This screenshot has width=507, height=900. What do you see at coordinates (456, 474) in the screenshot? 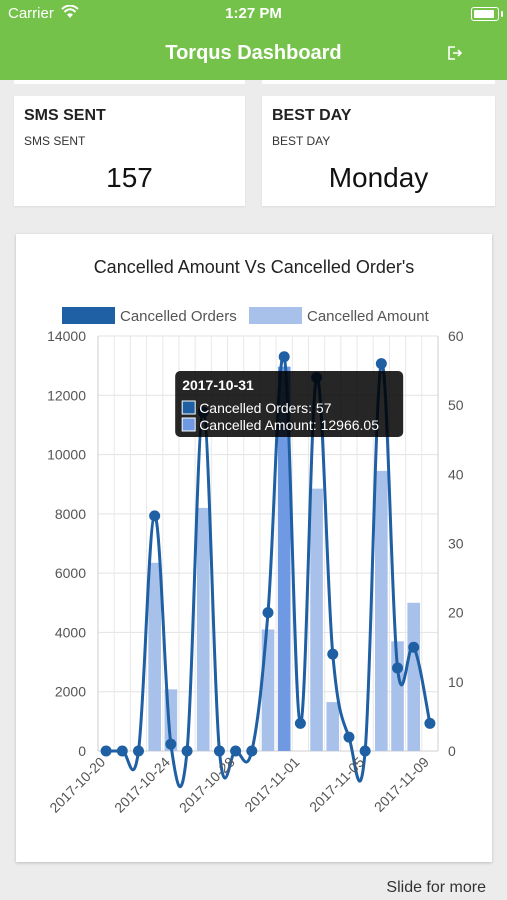
I see `y-right-tick-label: 40` at bounding box center [456, 474].